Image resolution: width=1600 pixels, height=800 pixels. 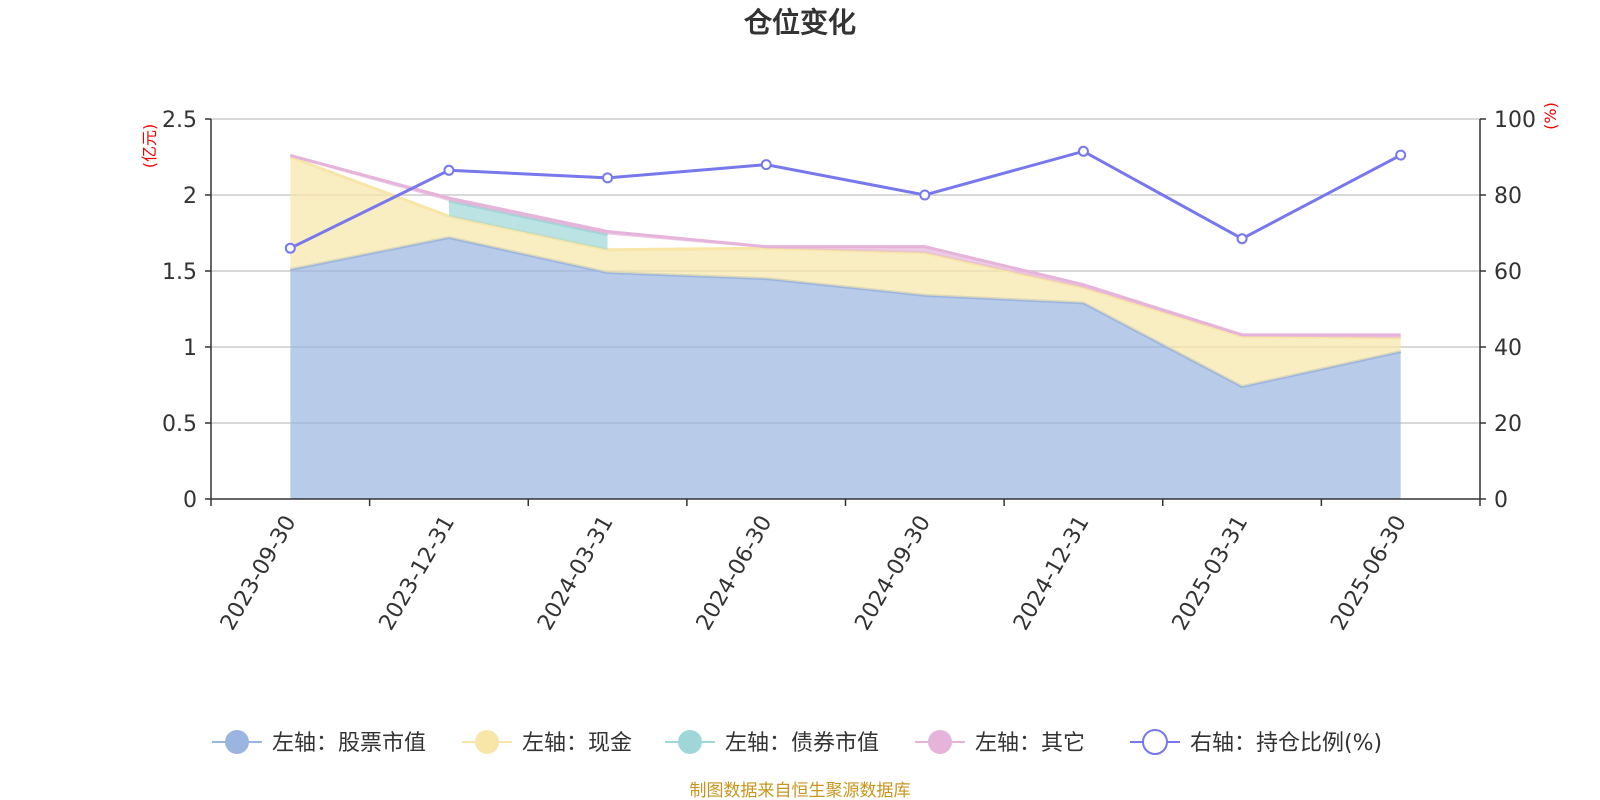 I want to click on x-tick-label: 2024-12-31, so click(x=1052, y=573).